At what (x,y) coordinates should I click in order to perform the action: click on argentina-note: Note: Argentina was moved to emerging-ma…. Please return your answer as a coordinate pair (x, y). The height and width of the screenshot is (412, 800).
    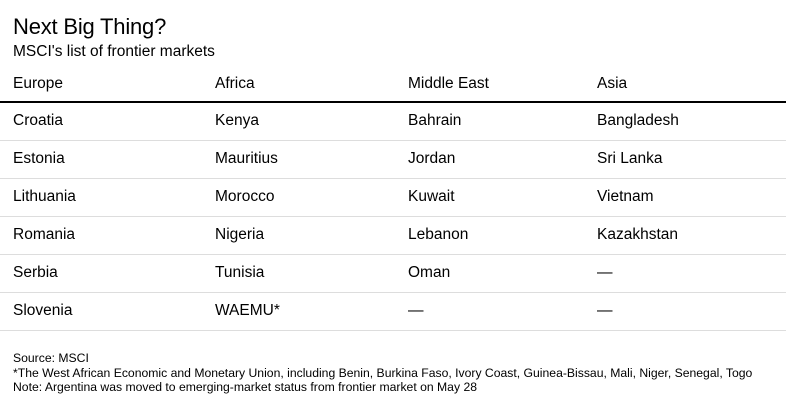
    Looking at the image, I should click on (245, 387).